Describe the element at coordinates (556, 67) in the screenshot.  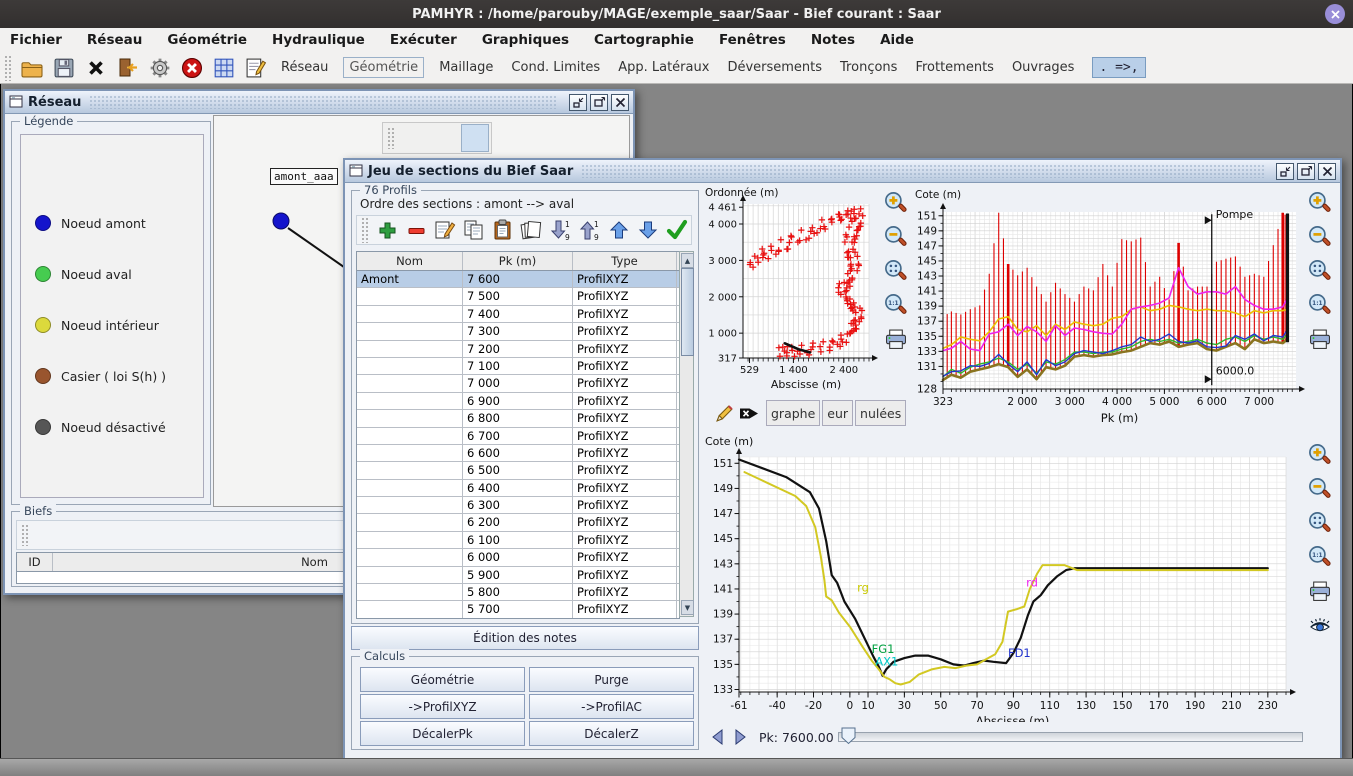
I see `toolbar-button-condlimites: Cond. Limites` at that location.